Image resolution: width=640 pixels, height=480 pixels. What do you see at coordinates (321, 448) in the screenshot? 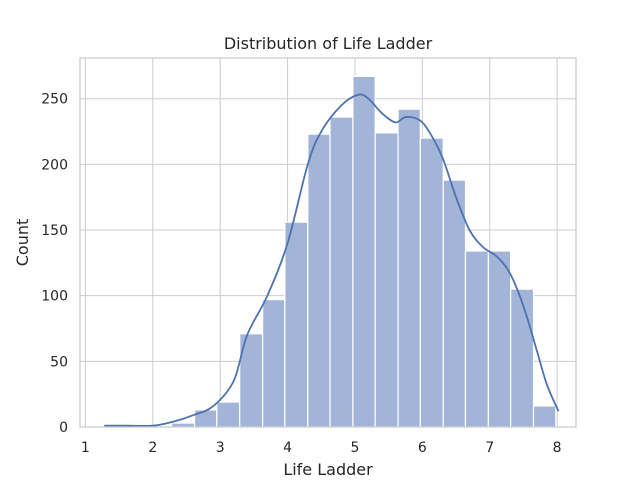
I see `x-tick-labels: 1 2 3 4 5 6 7 8` at bounding box center [321, 448].